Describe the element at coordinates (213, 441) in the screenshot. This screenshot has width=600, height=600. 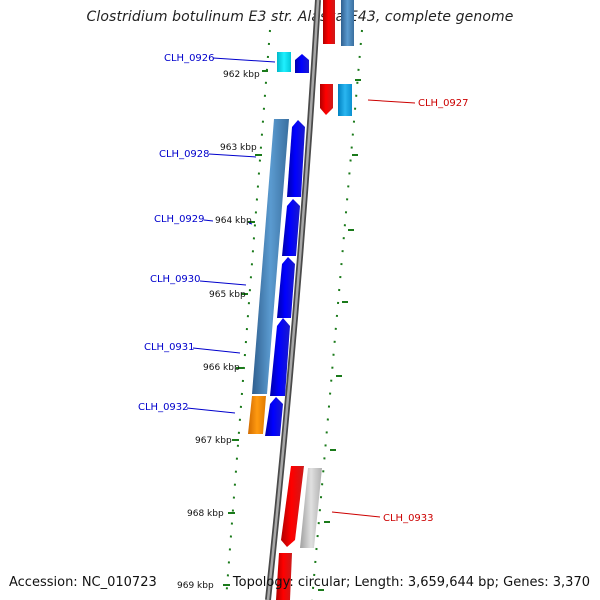
I see `scale-label: 967 kbp` at that location.